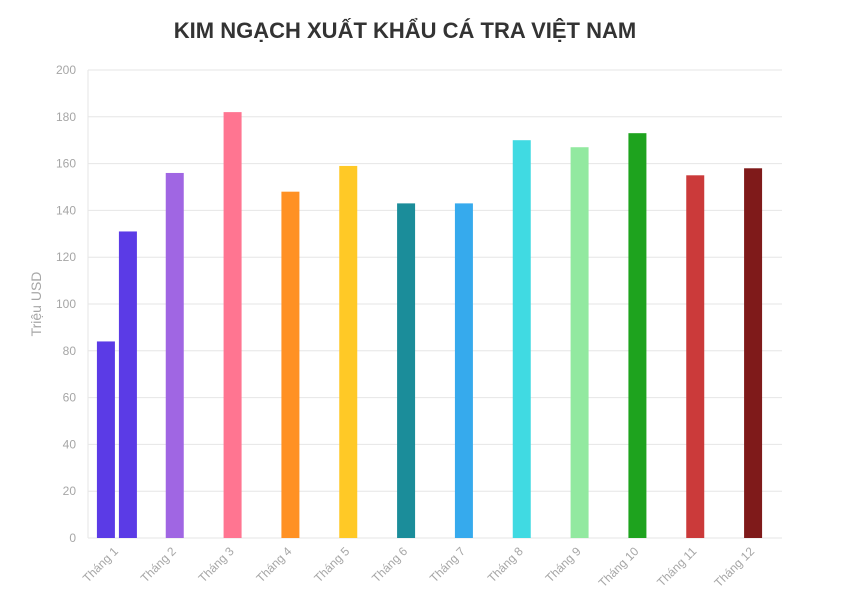  Describe the element at coordinates (405, 30) in the screenshot. I see `chart-title: KIM NGẠCH XUẤT KHẨU CÁ TRA VIỆT NAM` at that location.